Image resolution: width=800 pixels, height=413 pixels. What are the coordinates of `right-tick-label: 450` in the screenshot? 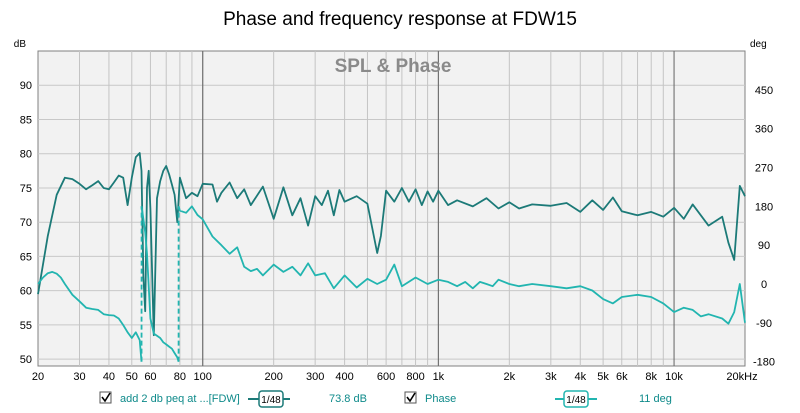 It's located at (764, 91).